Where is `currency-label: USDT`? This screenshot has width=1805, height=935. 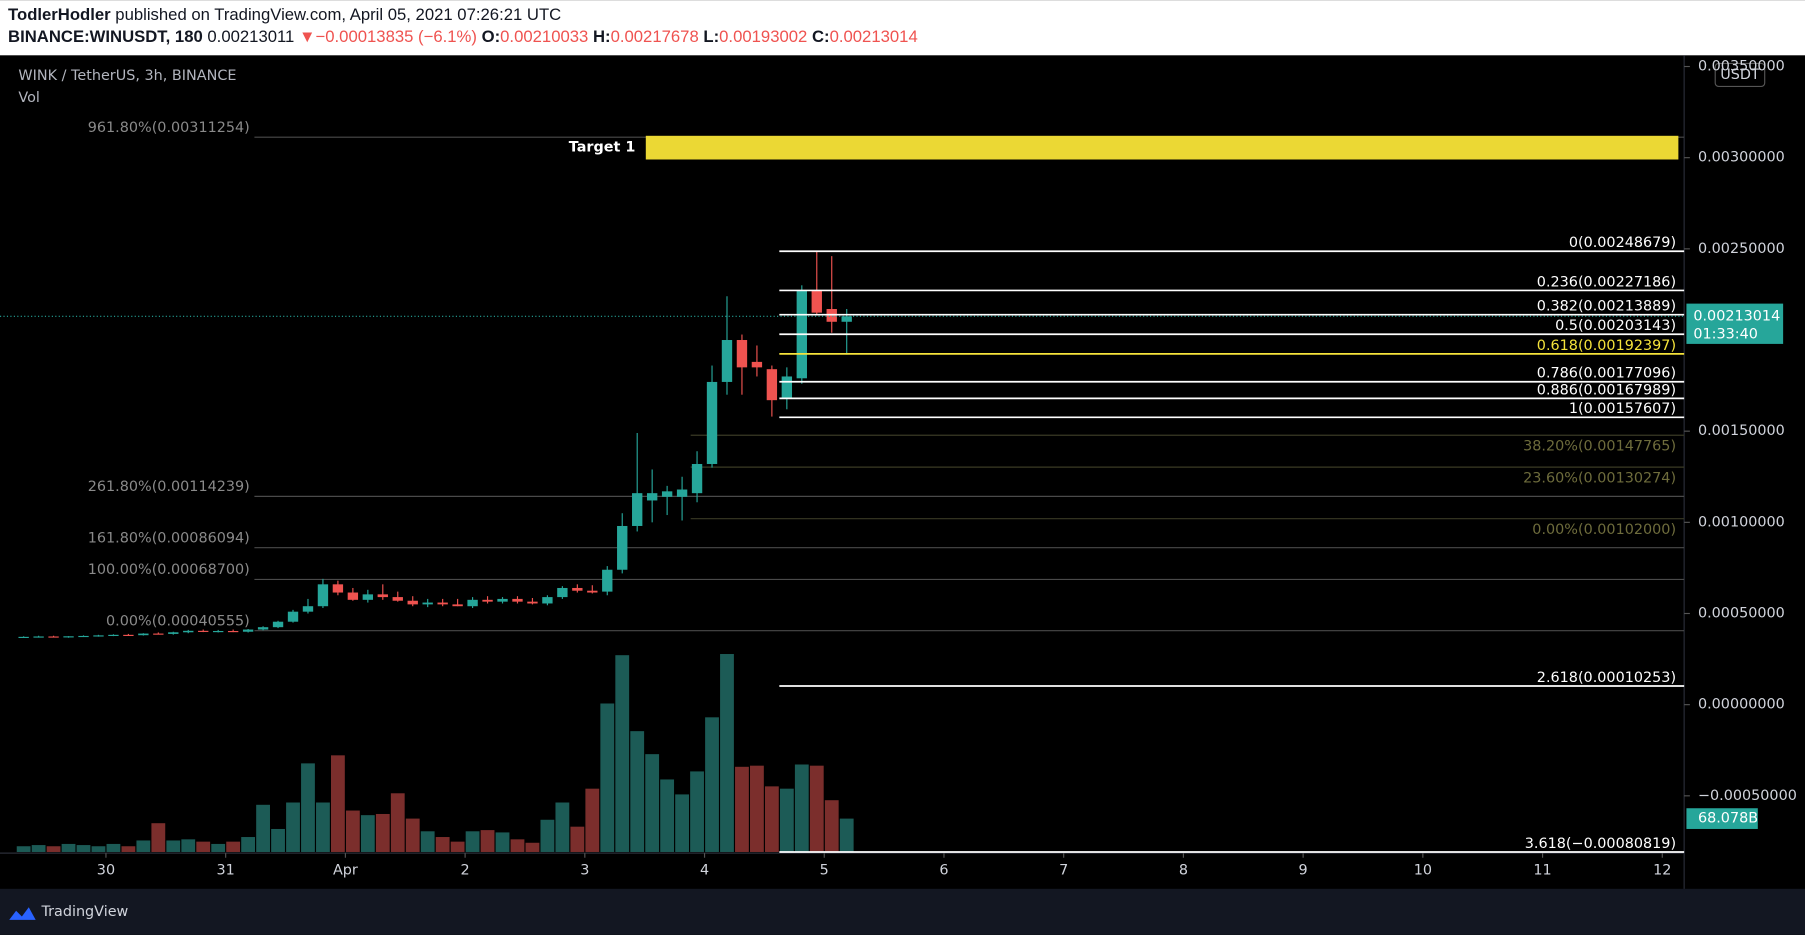
currency-label: USDT is located at coordinates (1740, 75).